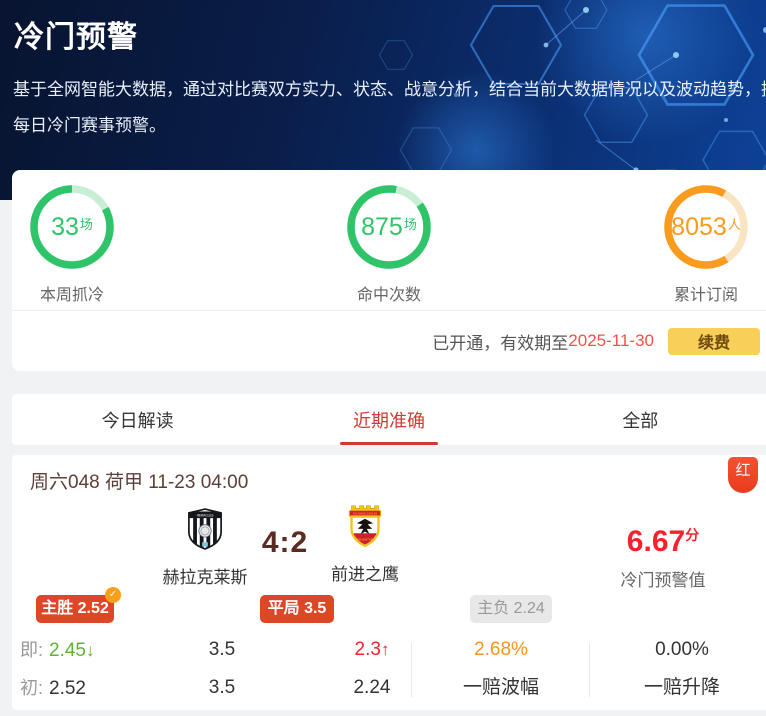  Describe the element at coordinates (388, 443) in the screenshot. I see `active-tab-underline` at that location.